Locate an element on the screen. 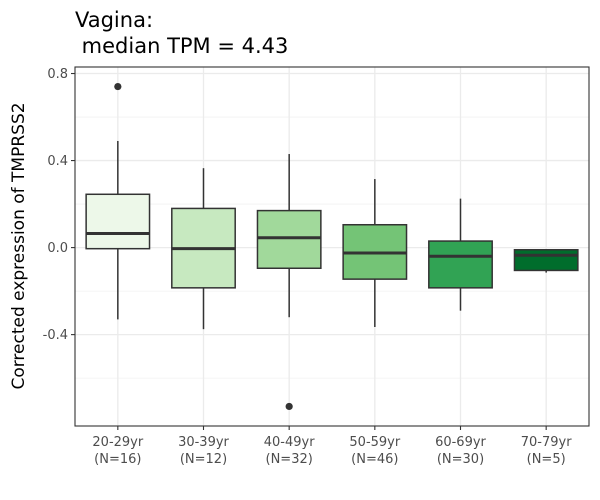 The height and width of the screenshot is (500, 600). box-group-70-79yr is located at coordinates (545, 261).